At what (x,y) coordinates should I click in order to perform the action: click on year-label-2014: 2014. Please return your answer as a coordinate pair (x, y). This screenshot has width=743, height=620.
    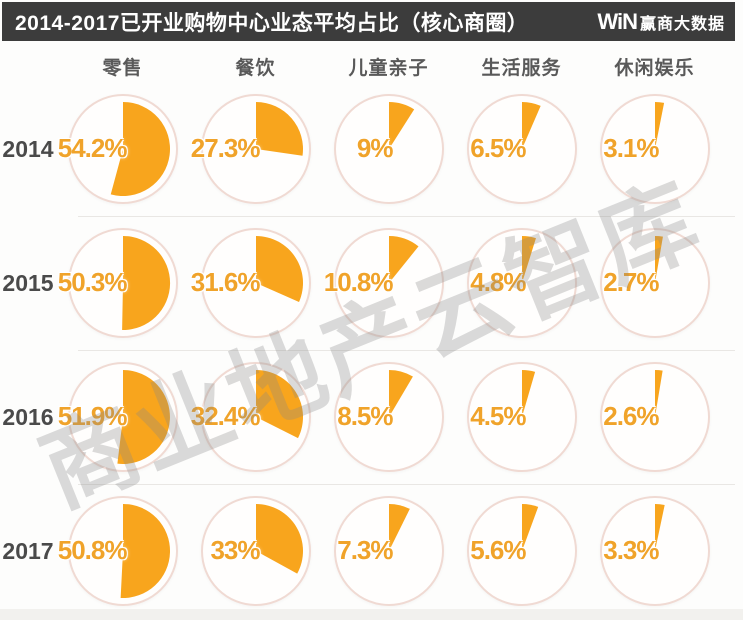
    Looking at the image, I should click on (28, 148).